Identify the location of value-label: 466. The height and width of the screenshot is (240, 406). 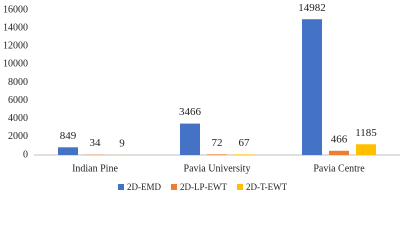
(339, 139).